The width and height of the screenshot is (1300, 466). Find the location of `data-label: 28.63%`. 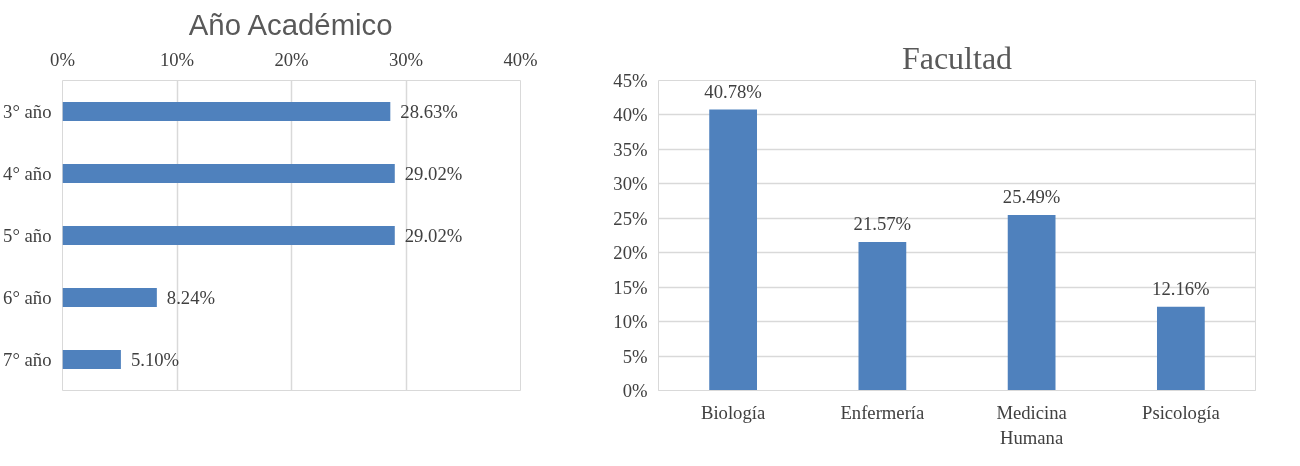

data-label: 28.63% is located at coordinates (429, 111).